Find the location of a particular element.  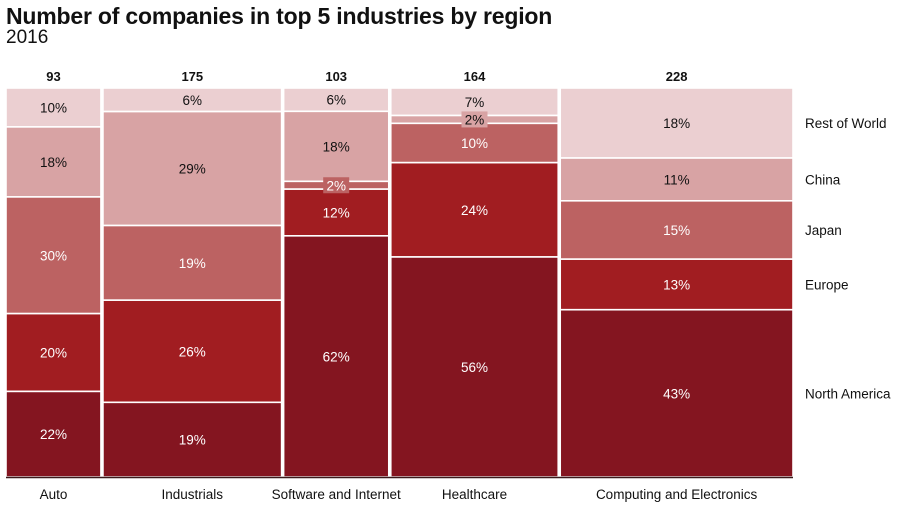

value-label-software-and-internet-north-america: 62% is located at coordinates (336, 356).